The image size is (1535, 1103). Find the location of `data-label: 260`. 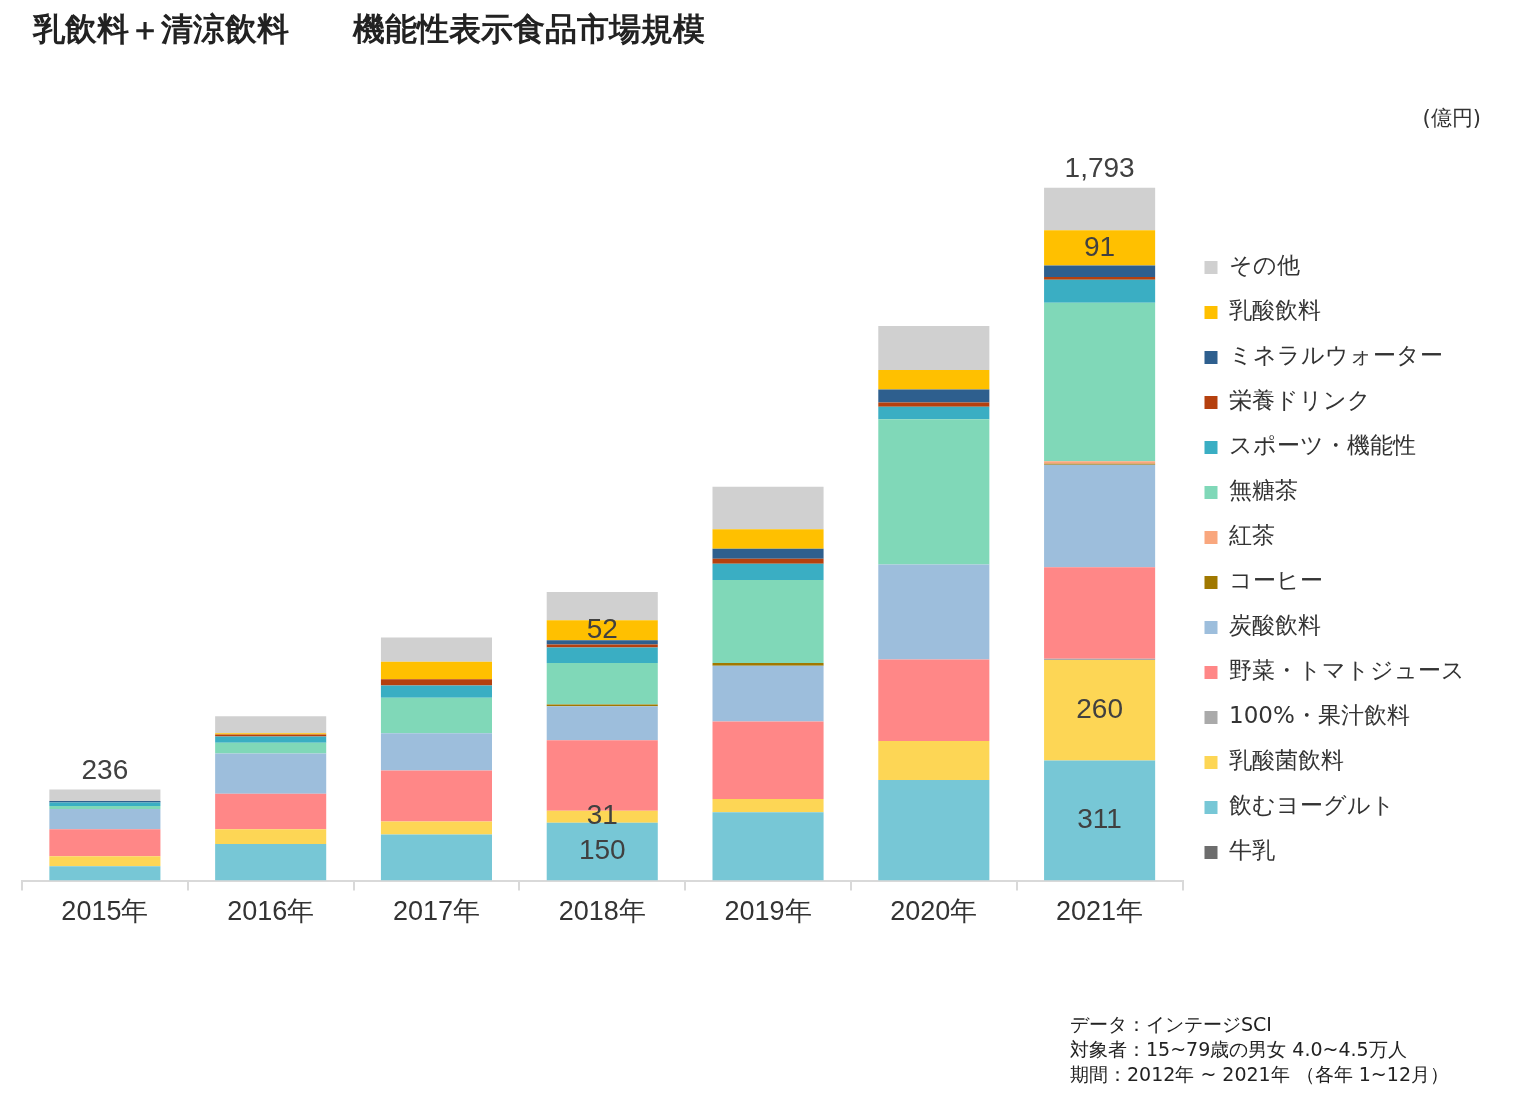

data-label: 260 is located at coordinates (1099, 708).